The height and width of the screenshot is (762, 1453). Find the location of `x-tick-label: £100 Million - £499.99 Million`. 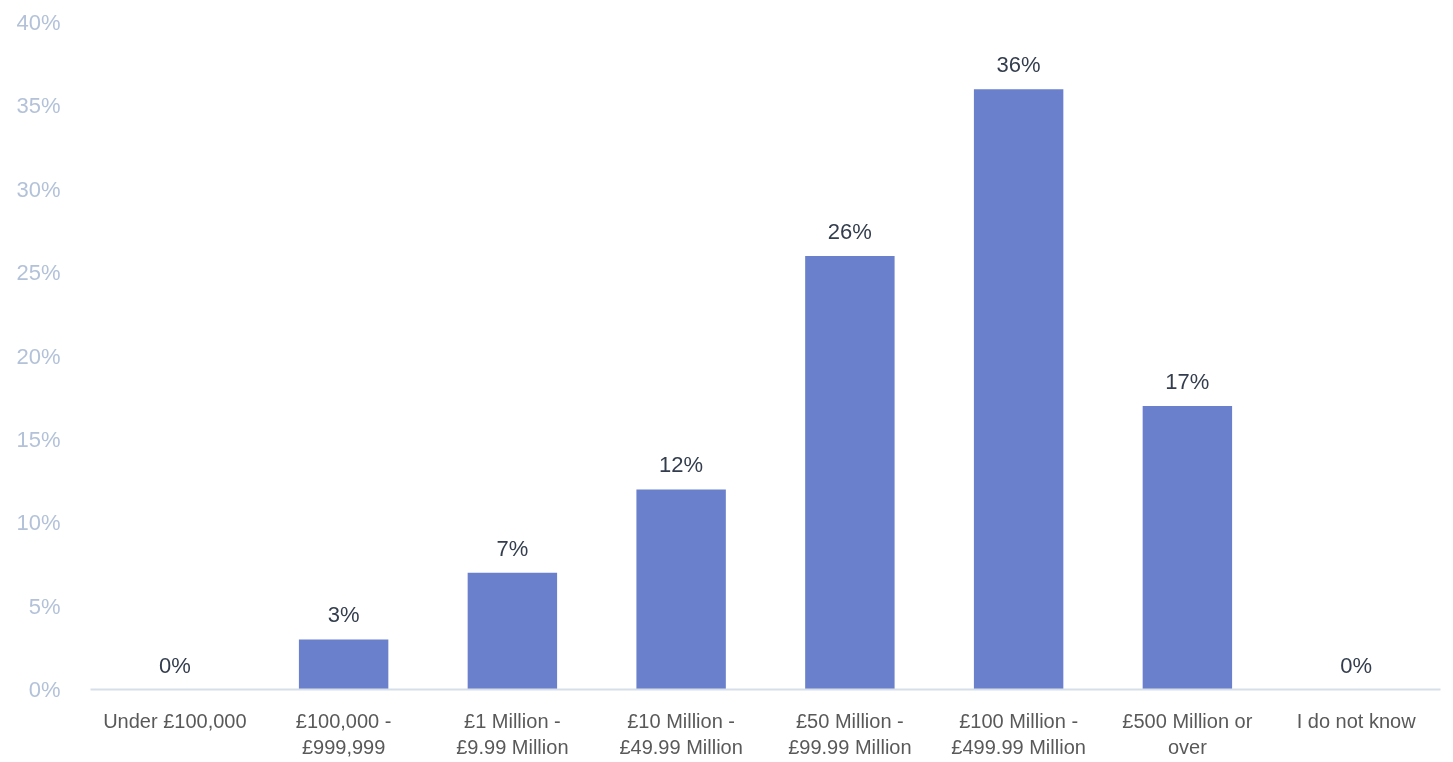

x-tick-label: £100 Million - £499.99 Million is located at coordinates (1018, 733).